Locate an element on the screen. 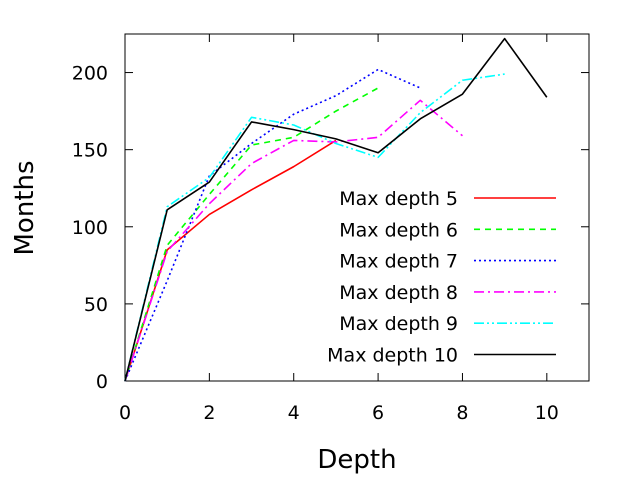 This screenshot has width=640, height=480. x-tick-label: 6 is located at coordinates (378, 413).